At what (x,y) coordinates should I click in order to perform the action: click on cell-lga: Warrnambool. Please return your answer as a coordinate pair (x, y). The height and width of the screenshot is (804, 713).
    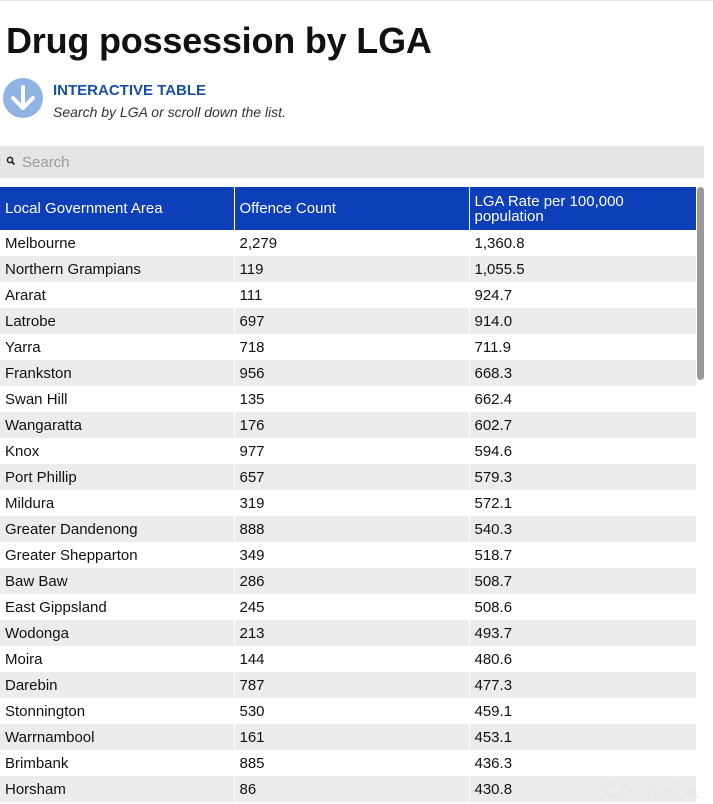
    Looking at the image, I should click on (117, 737).